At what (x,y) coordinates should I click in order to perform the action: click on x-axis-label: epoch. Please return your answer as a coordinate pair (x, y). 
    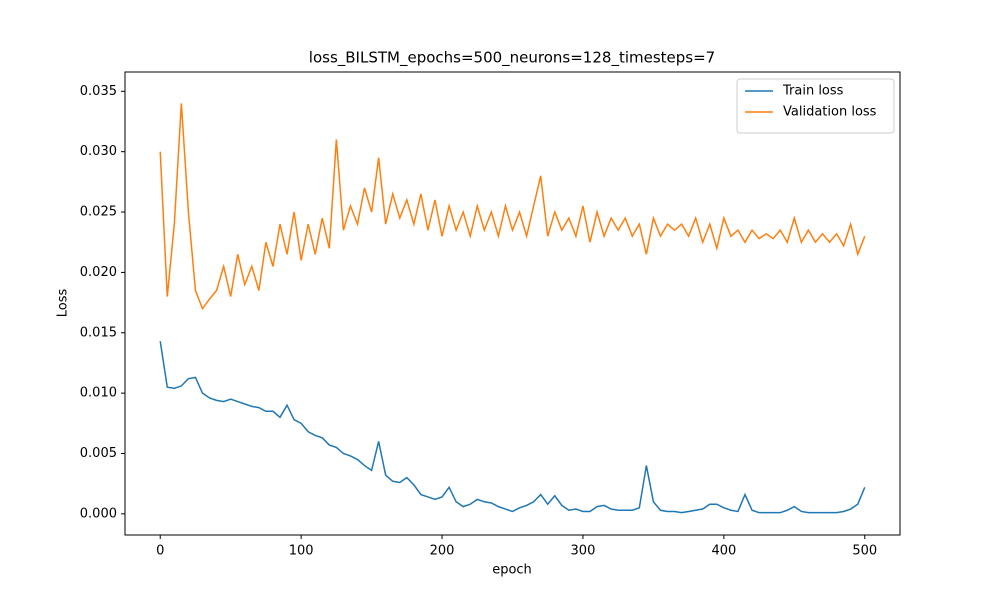
    Looking at the image, I should click on (512, 570).